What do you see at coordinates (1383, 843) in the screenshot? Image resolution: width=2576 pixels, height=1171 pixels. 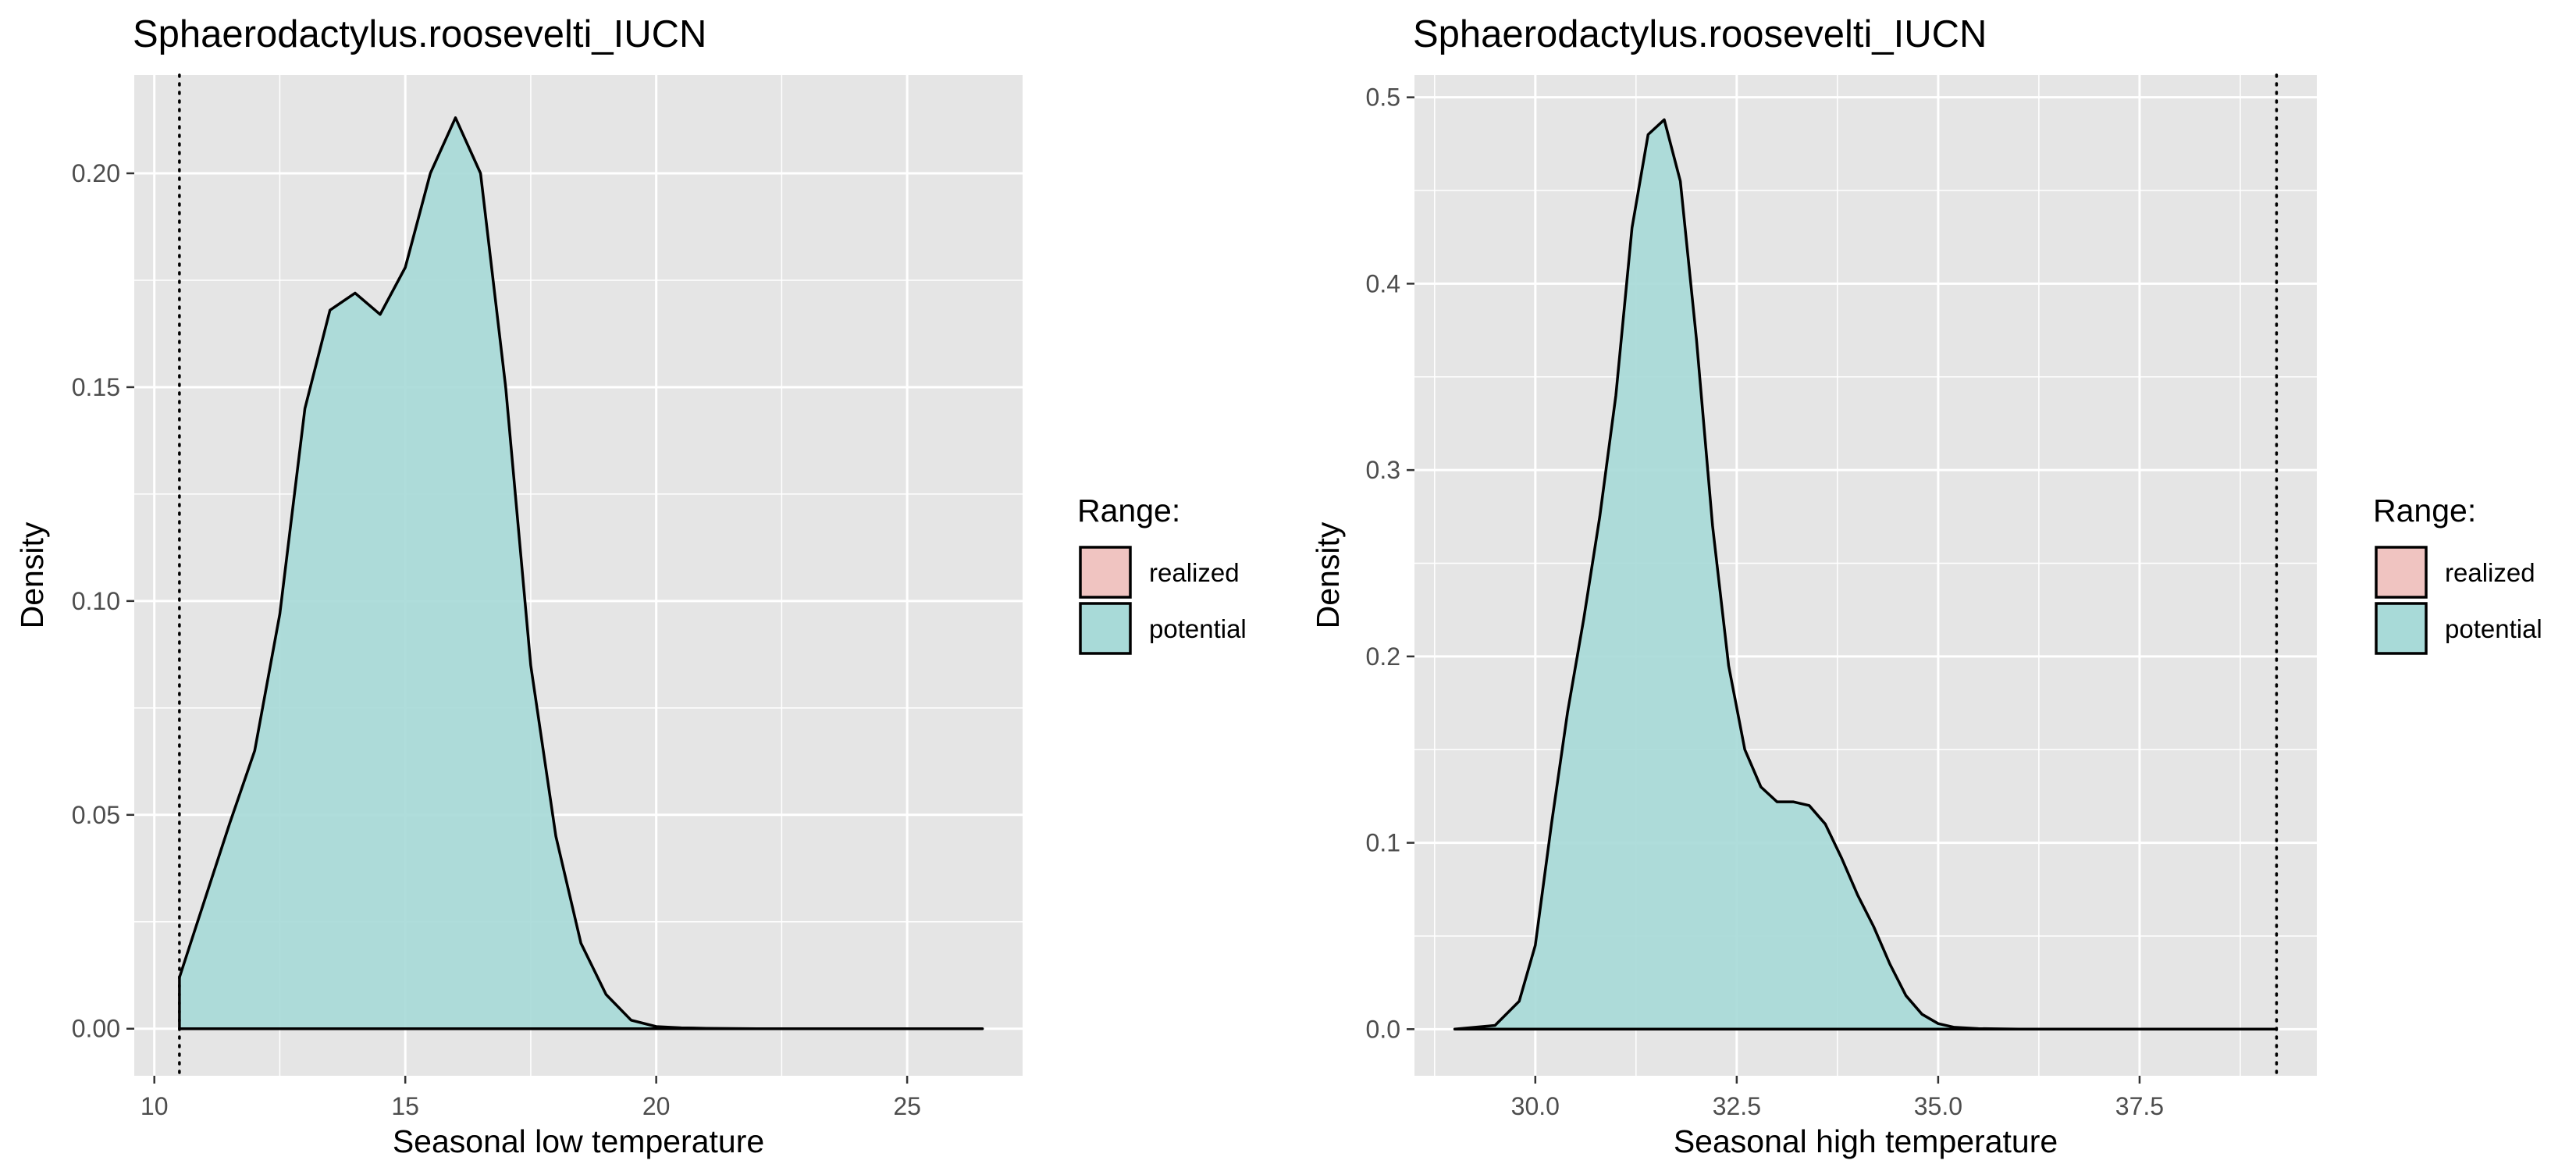 I see `y-tick-label: 0.1` at bounding box center [1383, 843].